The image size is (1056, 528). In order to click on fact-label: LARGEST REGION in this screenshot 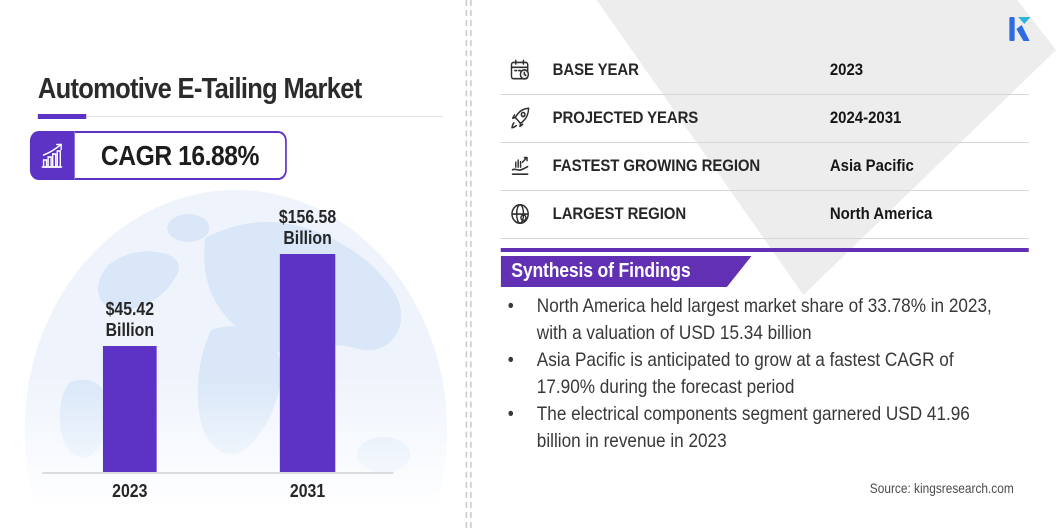, I will do `click(619, 213)`.